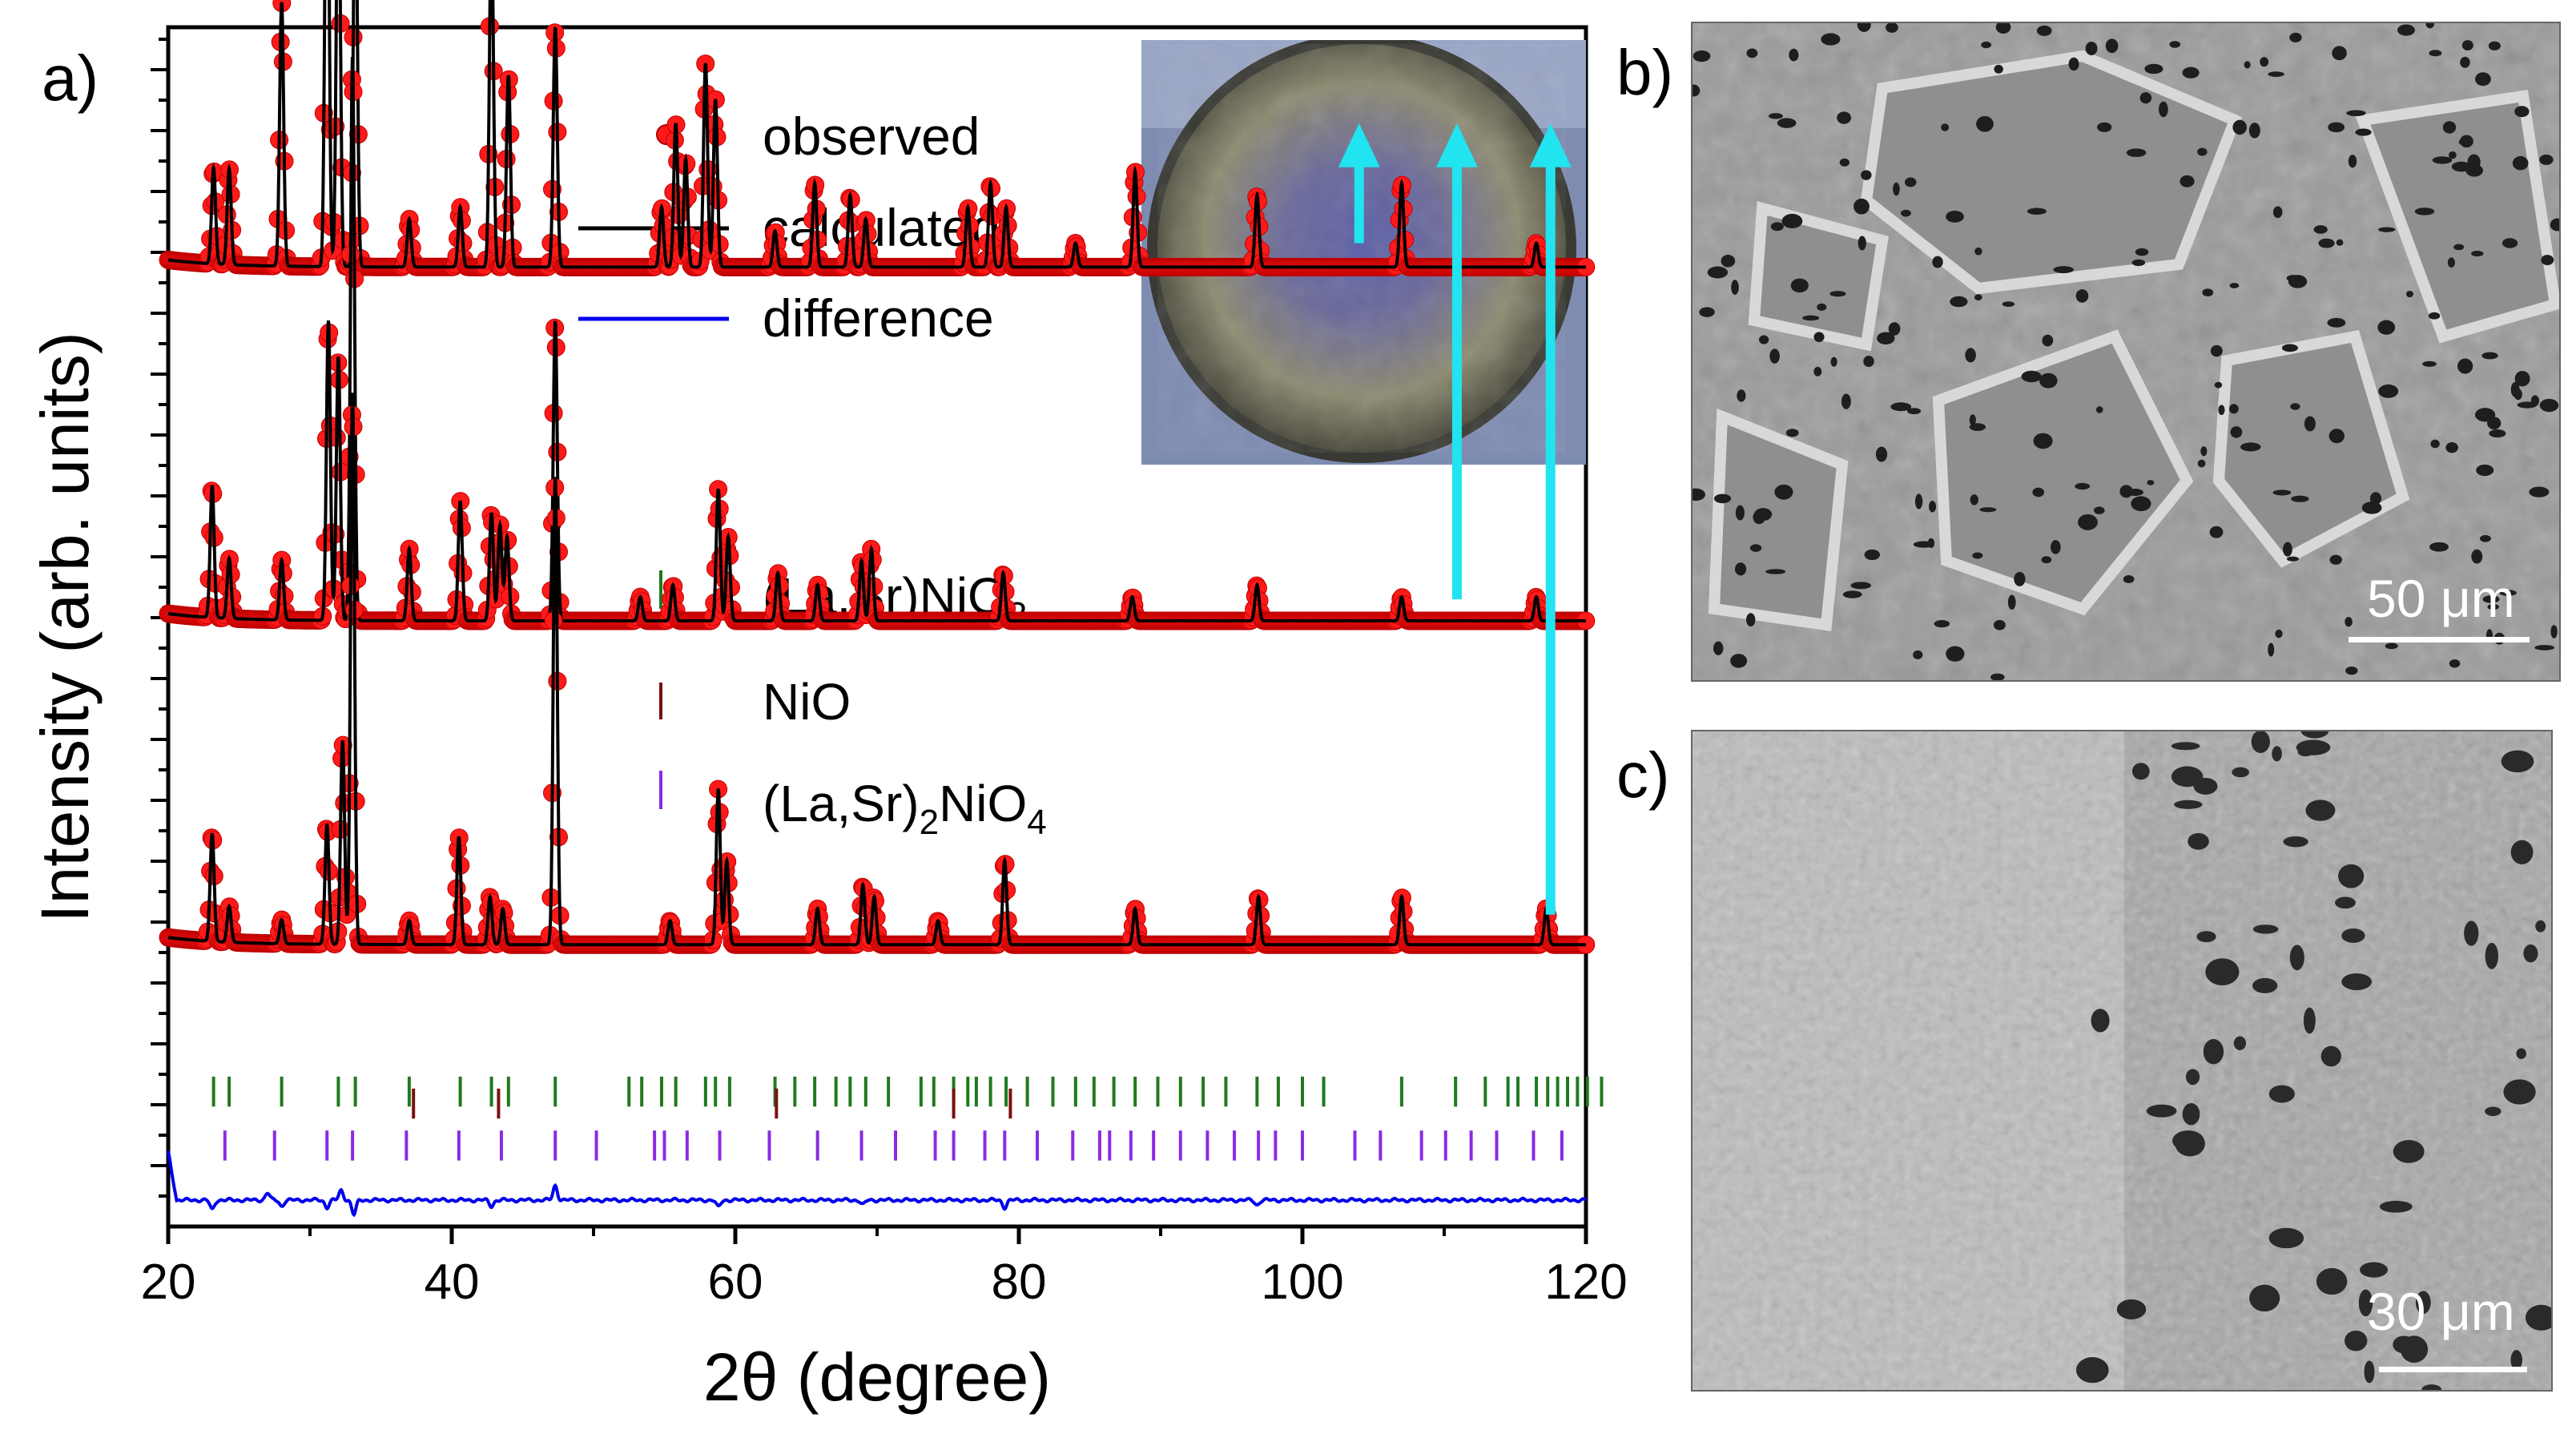  I want to click on panel-a-label: a), so click(70, 78).